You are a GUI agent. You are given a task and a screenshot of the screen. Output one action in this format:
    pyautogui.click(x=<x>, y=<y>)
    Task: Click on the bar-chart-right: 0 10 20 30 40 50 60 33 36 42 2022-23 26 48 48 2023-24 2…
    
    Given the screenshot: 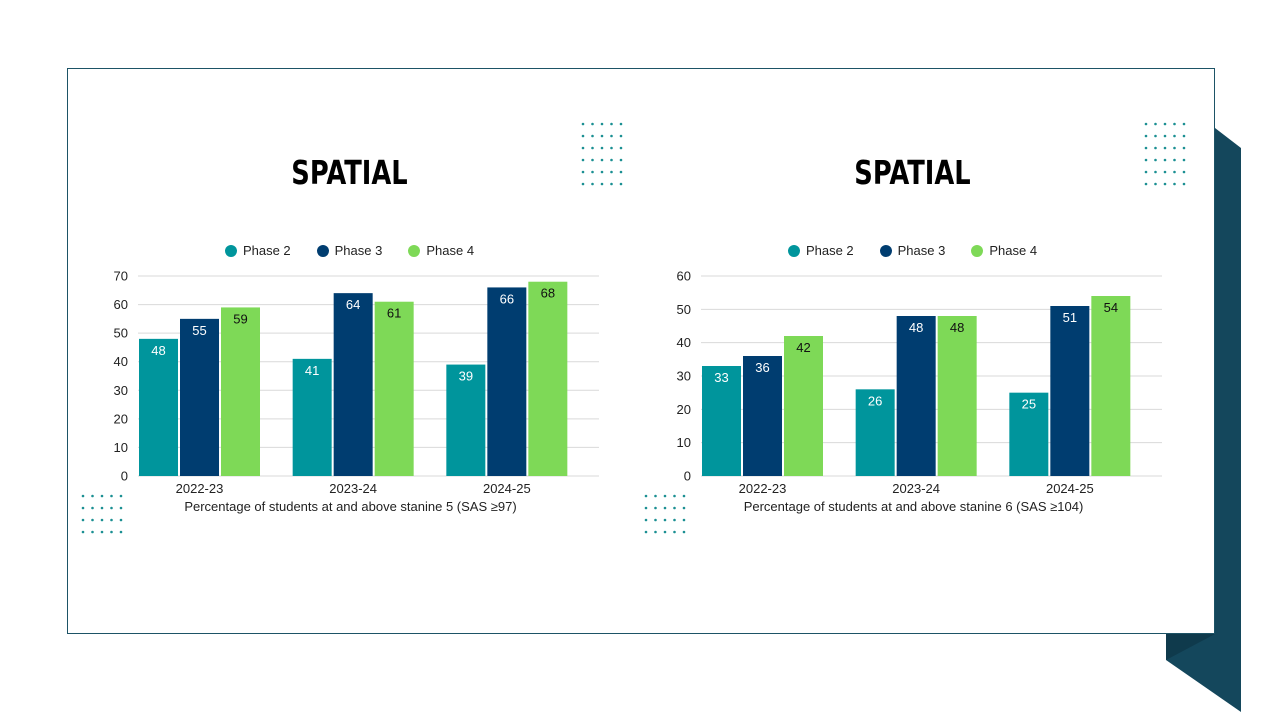 What is the action you would take?
    pyautogui.click(x=919, y=382)
    